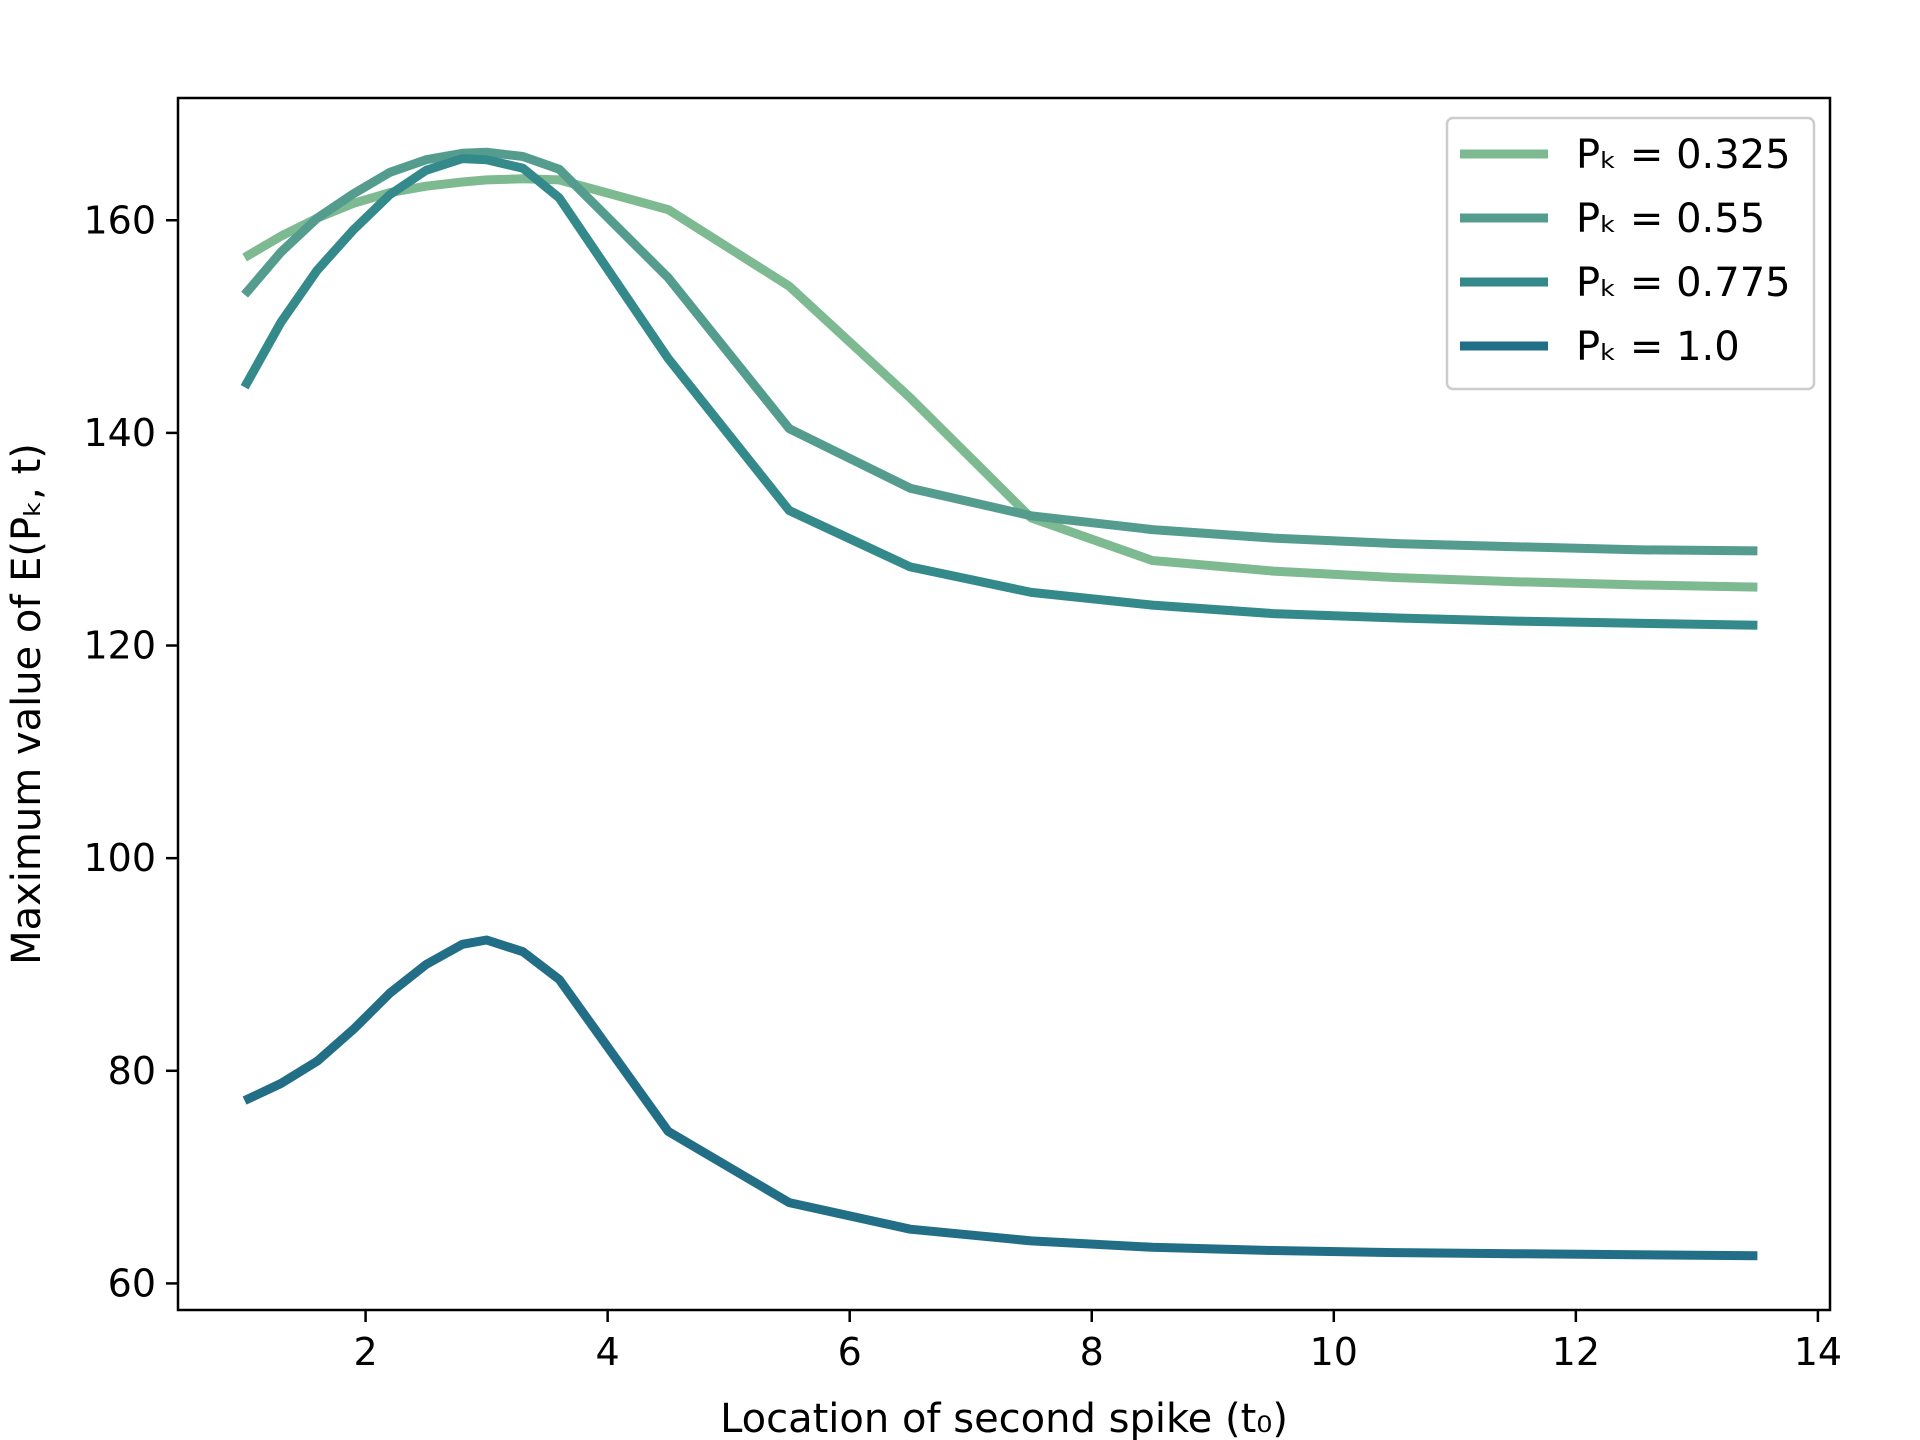  What do you see at coordinates (130, 751) in the screenshot?
I see `y-axis-ticks: 60 80 100 120 140 160` at bounding box center [130, 751].